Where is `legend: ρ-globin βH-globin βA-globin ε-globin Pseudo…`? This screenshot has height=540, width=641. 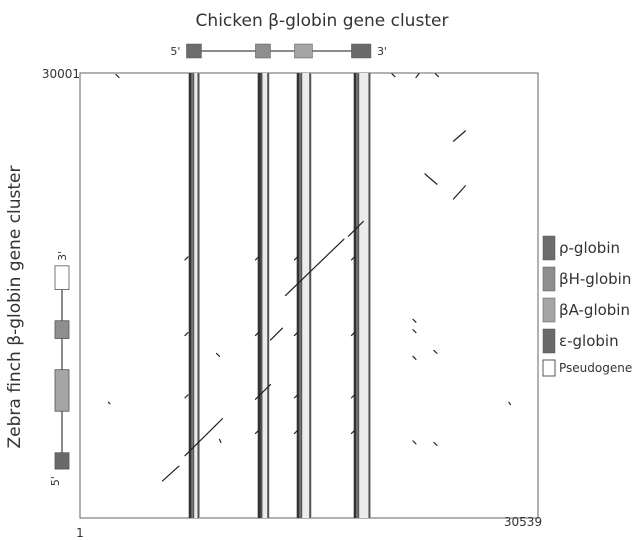 legend: ρ-globin βH-globin βA-globin ε-globin Pseudo… is located at coordinates (587, 306).